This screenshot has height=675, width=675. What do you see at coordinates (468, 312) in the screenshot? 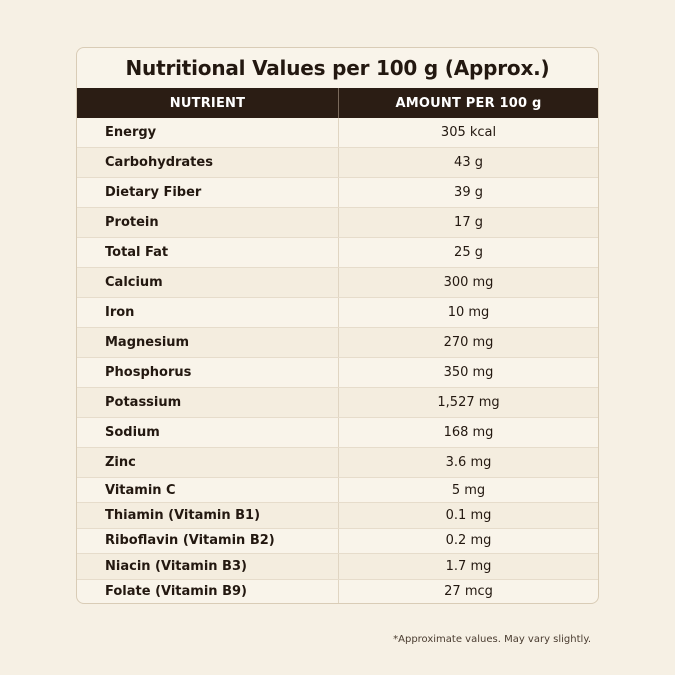
I see `amount-cell: 10 mg` at bounding box center [468, 312].